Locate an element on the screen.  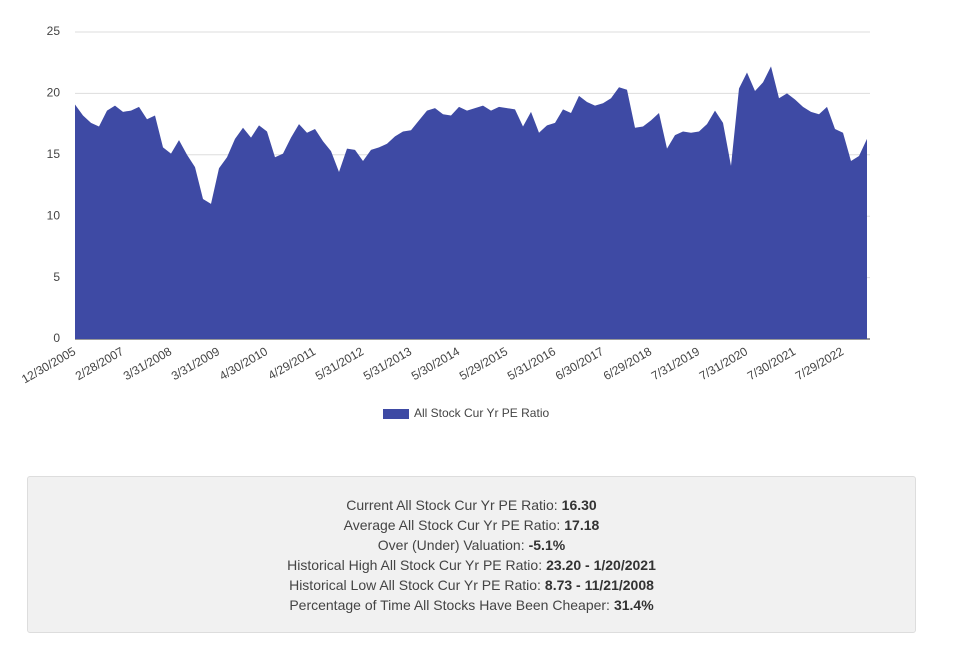
y-tick-label: 5 is located at coordinates (56, 277).